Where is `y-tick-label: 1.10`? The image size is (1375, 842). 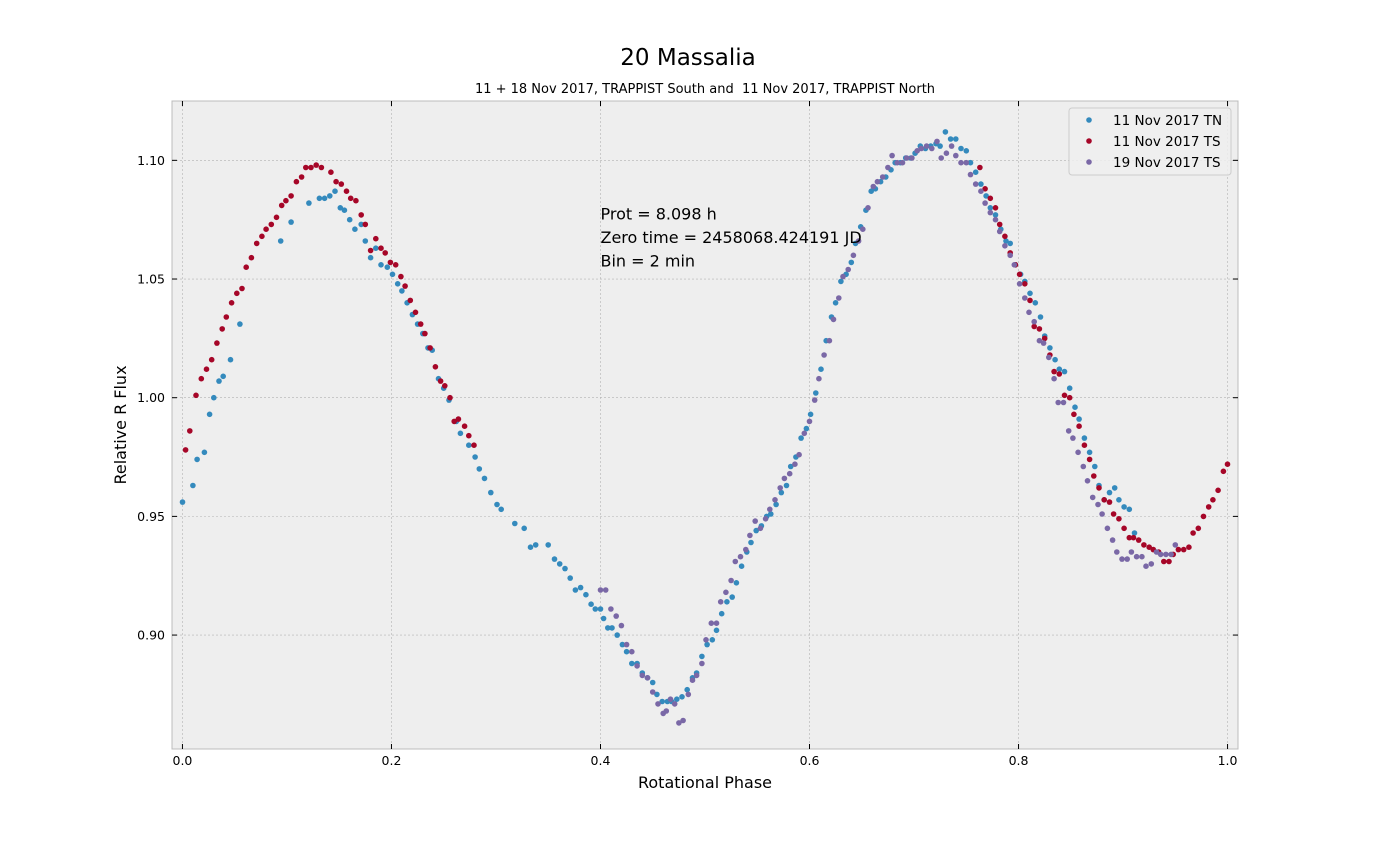
y-tick-label: 1.10 is located at coordinates (151, 160).